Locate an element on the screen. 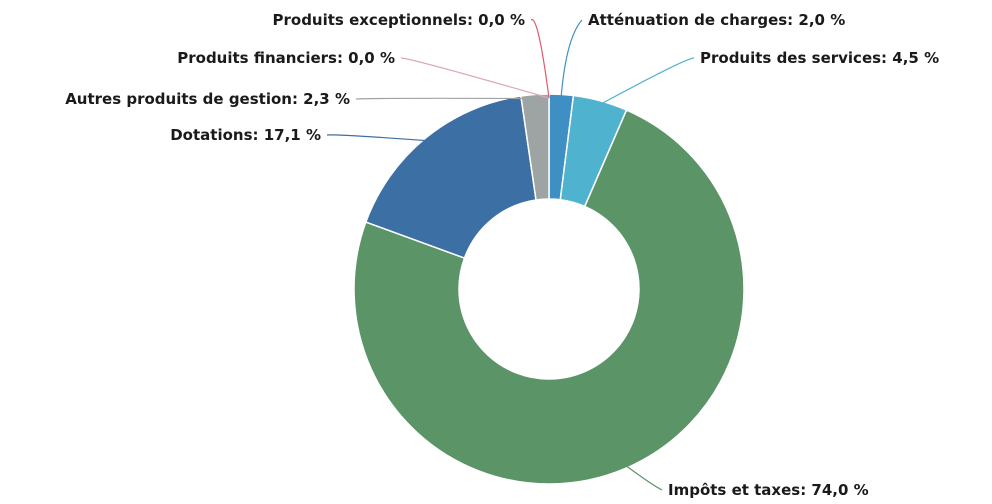  leader-dotations is located at coordinates (377, 138).